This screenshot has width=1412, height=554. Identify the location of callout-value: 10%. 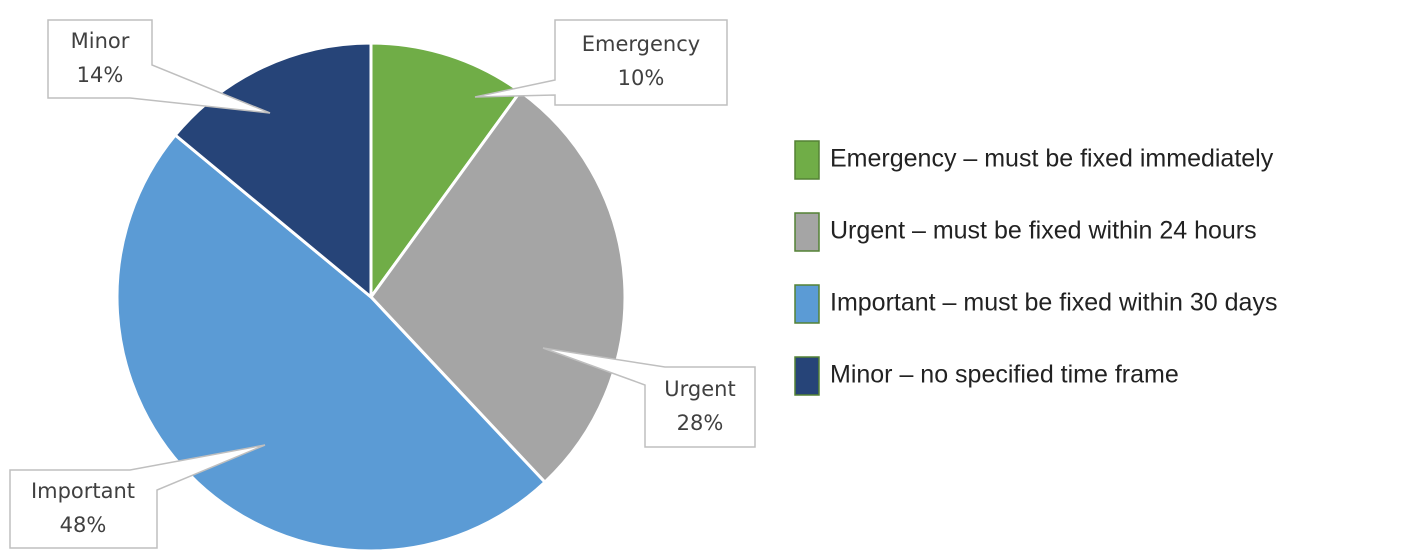
(641, 78).